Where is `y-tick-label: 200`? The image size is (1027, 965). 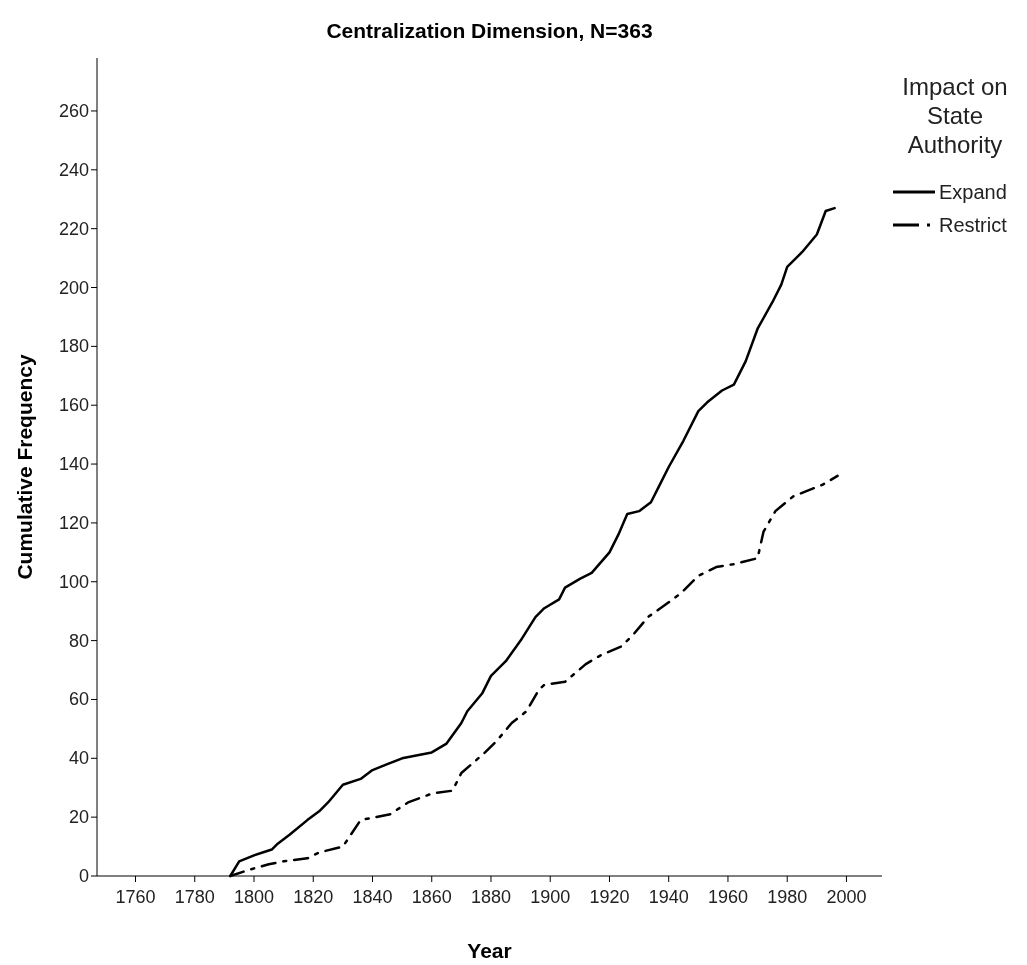
y-tick-label: 200 is located at coordinates (73, 287).